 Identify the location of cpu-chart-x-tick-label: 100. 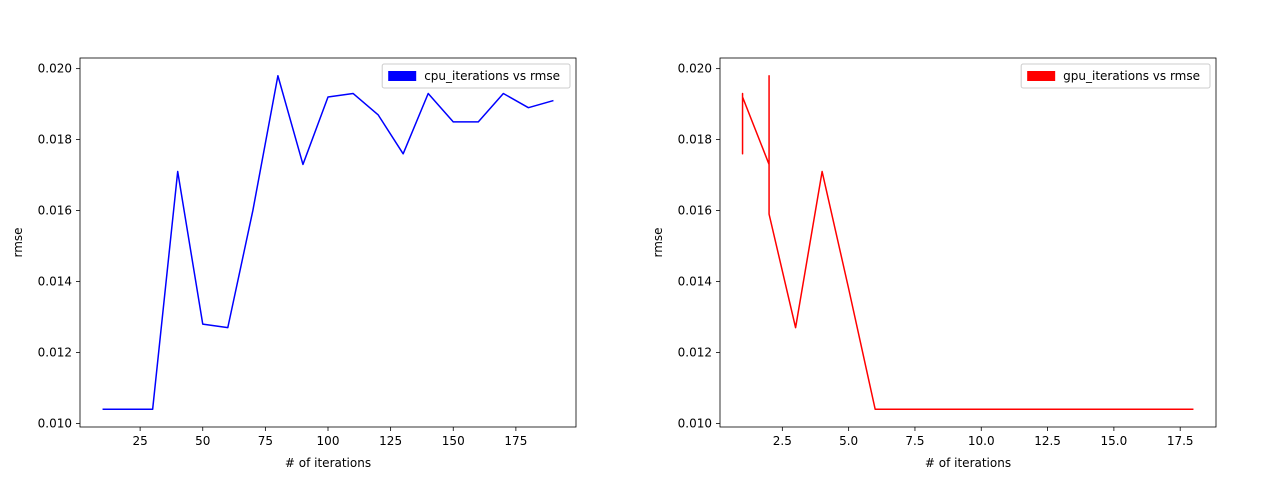
(328, 441).